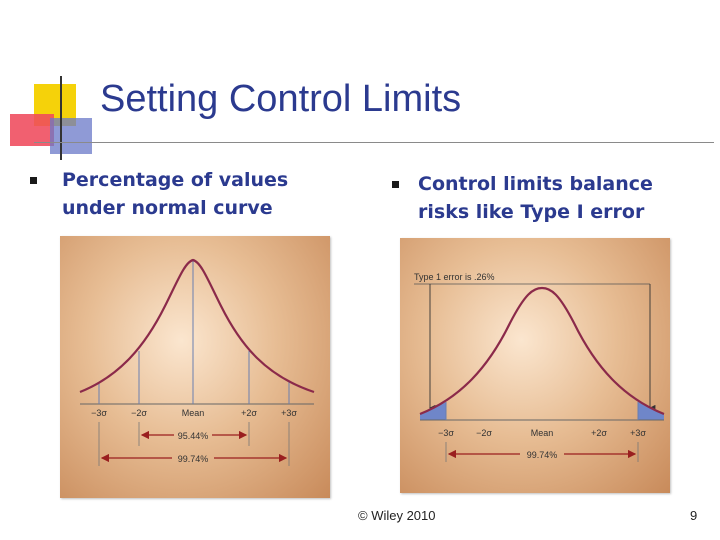  I want to click on slide-title: Setting Control Limits, so click(281, 99).